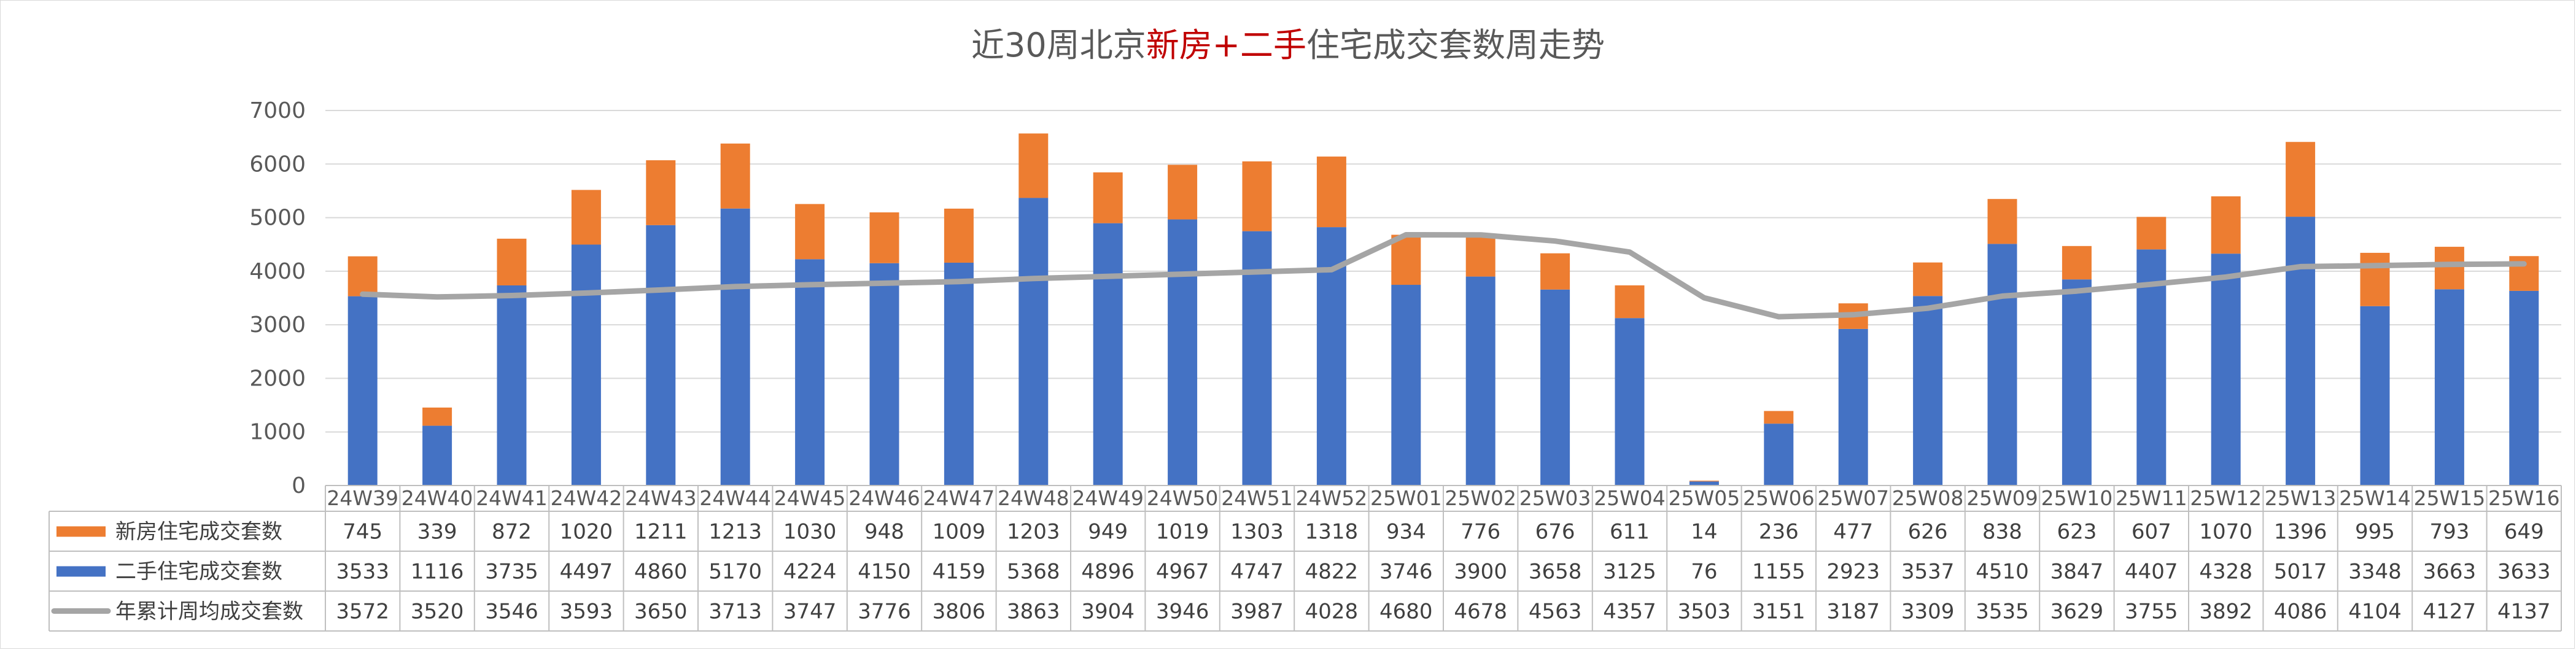  I want to click on data-table-cell: 4563, so click(1555, 612).